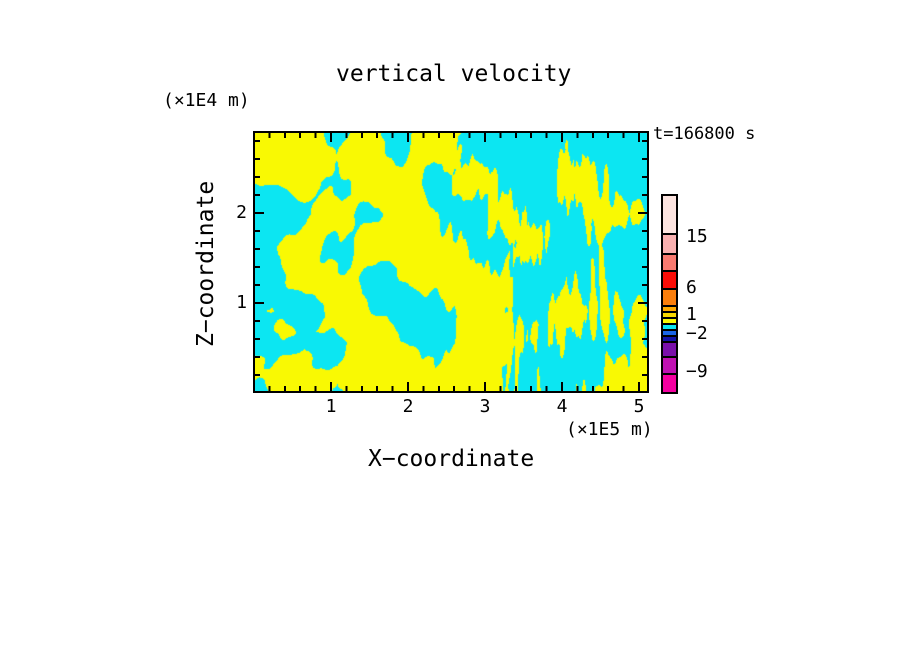 This screenshot has width=904, height=654. What do you see at coordinates (691, 287) in the screenshot?
I see `colorbar-tick-label: 6` at bounding box center [691, 287].